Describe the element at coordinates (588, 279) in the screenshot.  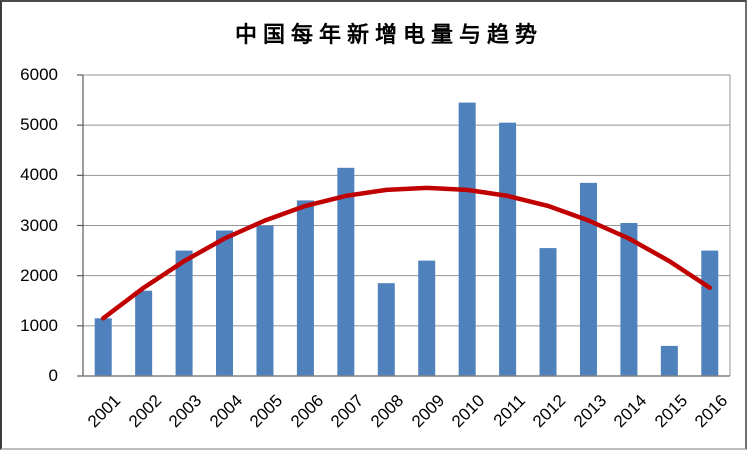
I see `bar-2013` at that location.